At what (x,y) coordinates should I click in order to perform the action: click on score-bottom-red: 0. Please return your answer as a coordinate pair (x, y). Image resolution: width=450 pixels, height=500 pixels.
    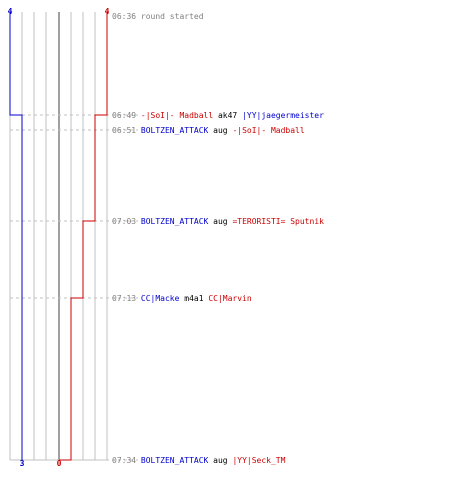
    Looking at the image, I should click on (59, 463).